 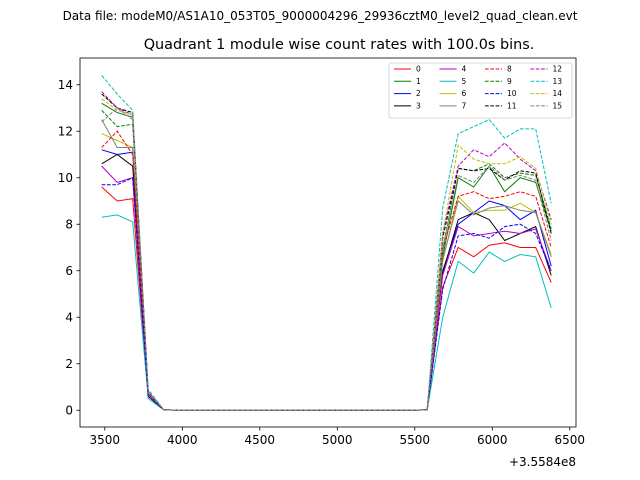 I want to click on y-tick-label: 4, so click(x=69, y=318).